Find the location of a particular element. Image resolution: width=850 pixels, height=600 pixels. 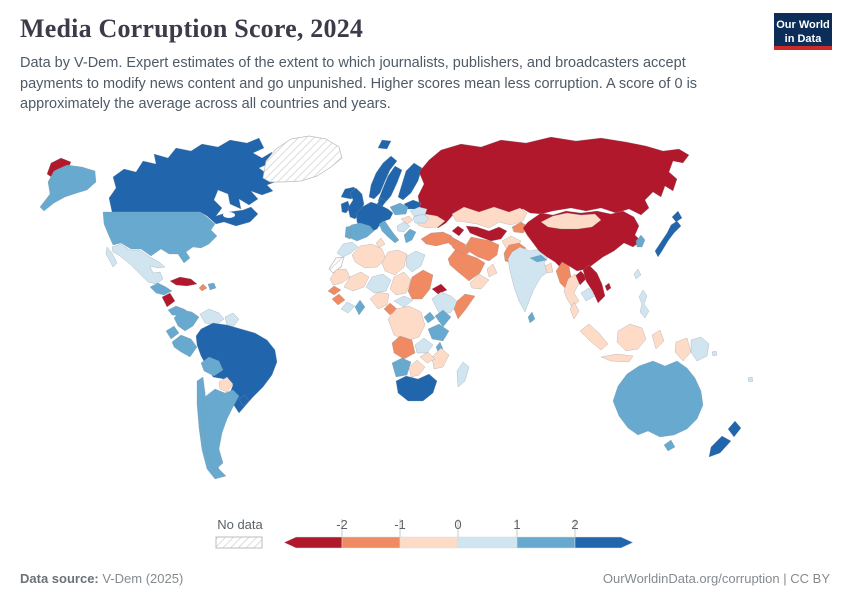

region-botswana is located at coordinates (417, 368).